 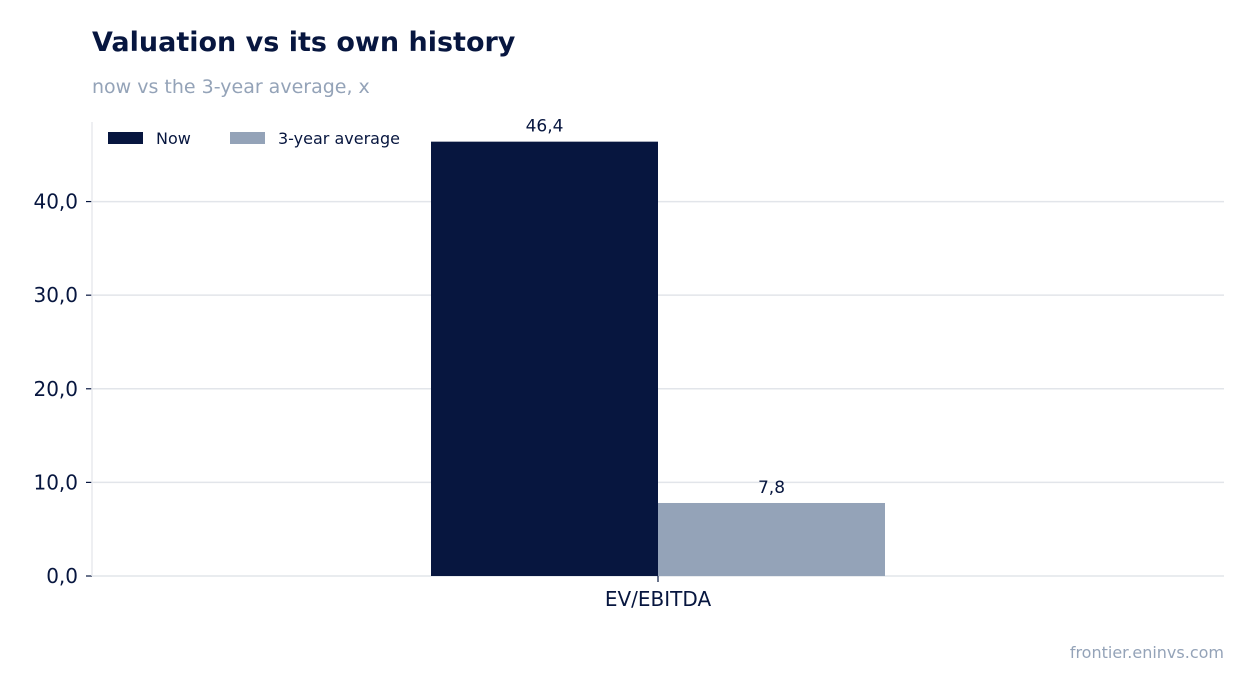 I want to click on chart-title: Valuation vs its own history, so click(x=304, y=42).